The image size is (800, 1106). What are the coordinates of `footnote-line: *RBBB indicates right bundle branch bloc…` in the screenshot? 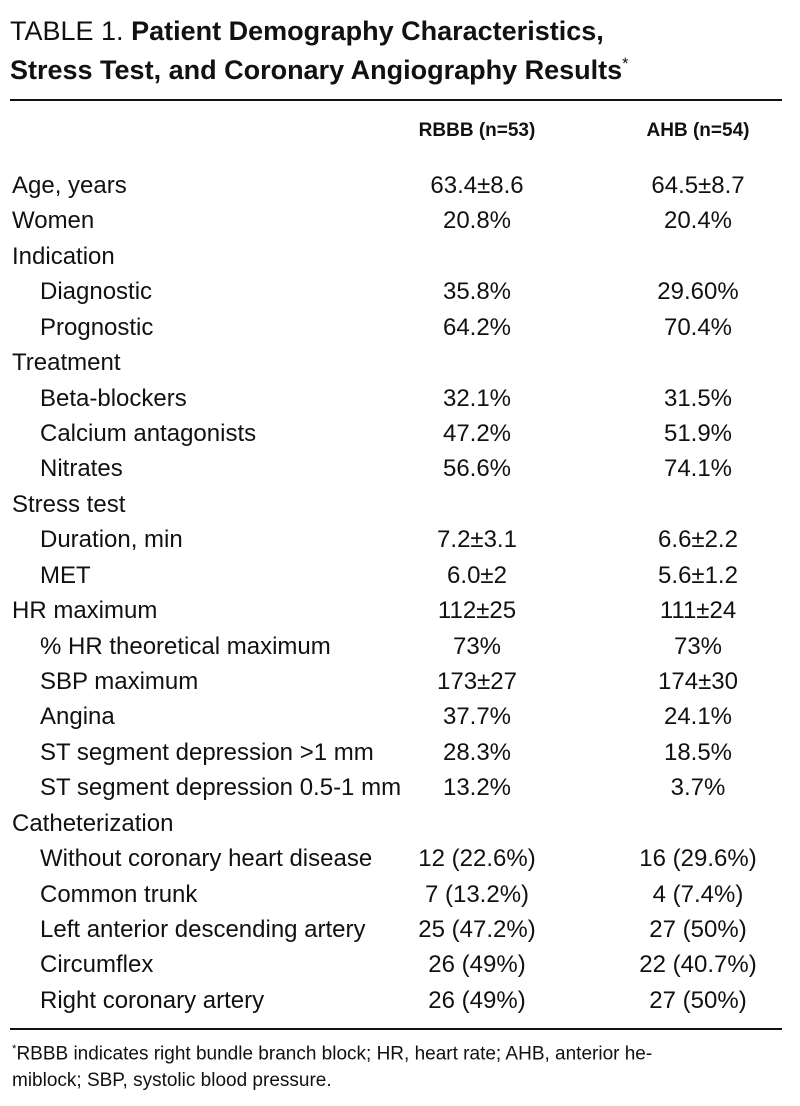 It's located at (332, 1054).